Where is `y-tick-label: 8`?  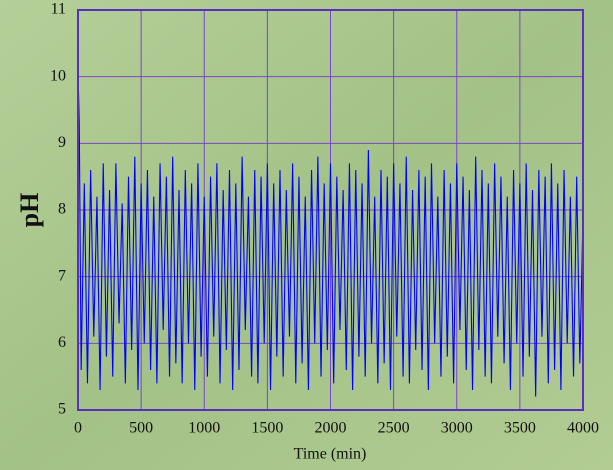 y-tick-label: 8 is located at coordinates (62, 209).